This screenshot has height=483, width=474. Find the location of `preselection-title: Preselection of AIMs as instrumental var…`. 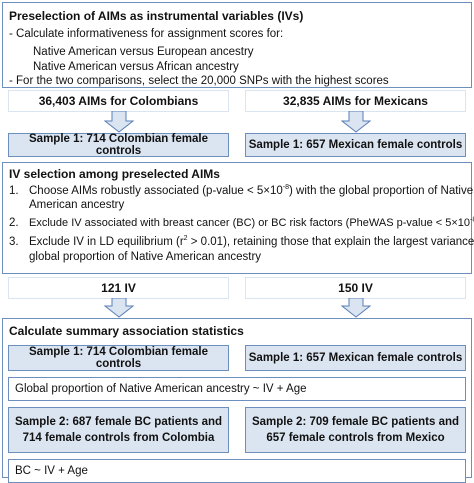

preselection-title: Preselection of AIMs as instrumental var… is located at coordinates (156, 16).